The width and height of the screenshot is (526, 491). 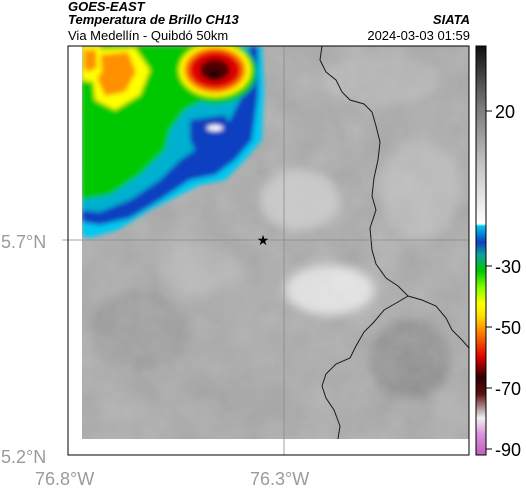 What do you see at coordinates (64, 479) in the screenshot?
I see `lon-tick-label: 76.8°W` at bounding box center [64, 479].